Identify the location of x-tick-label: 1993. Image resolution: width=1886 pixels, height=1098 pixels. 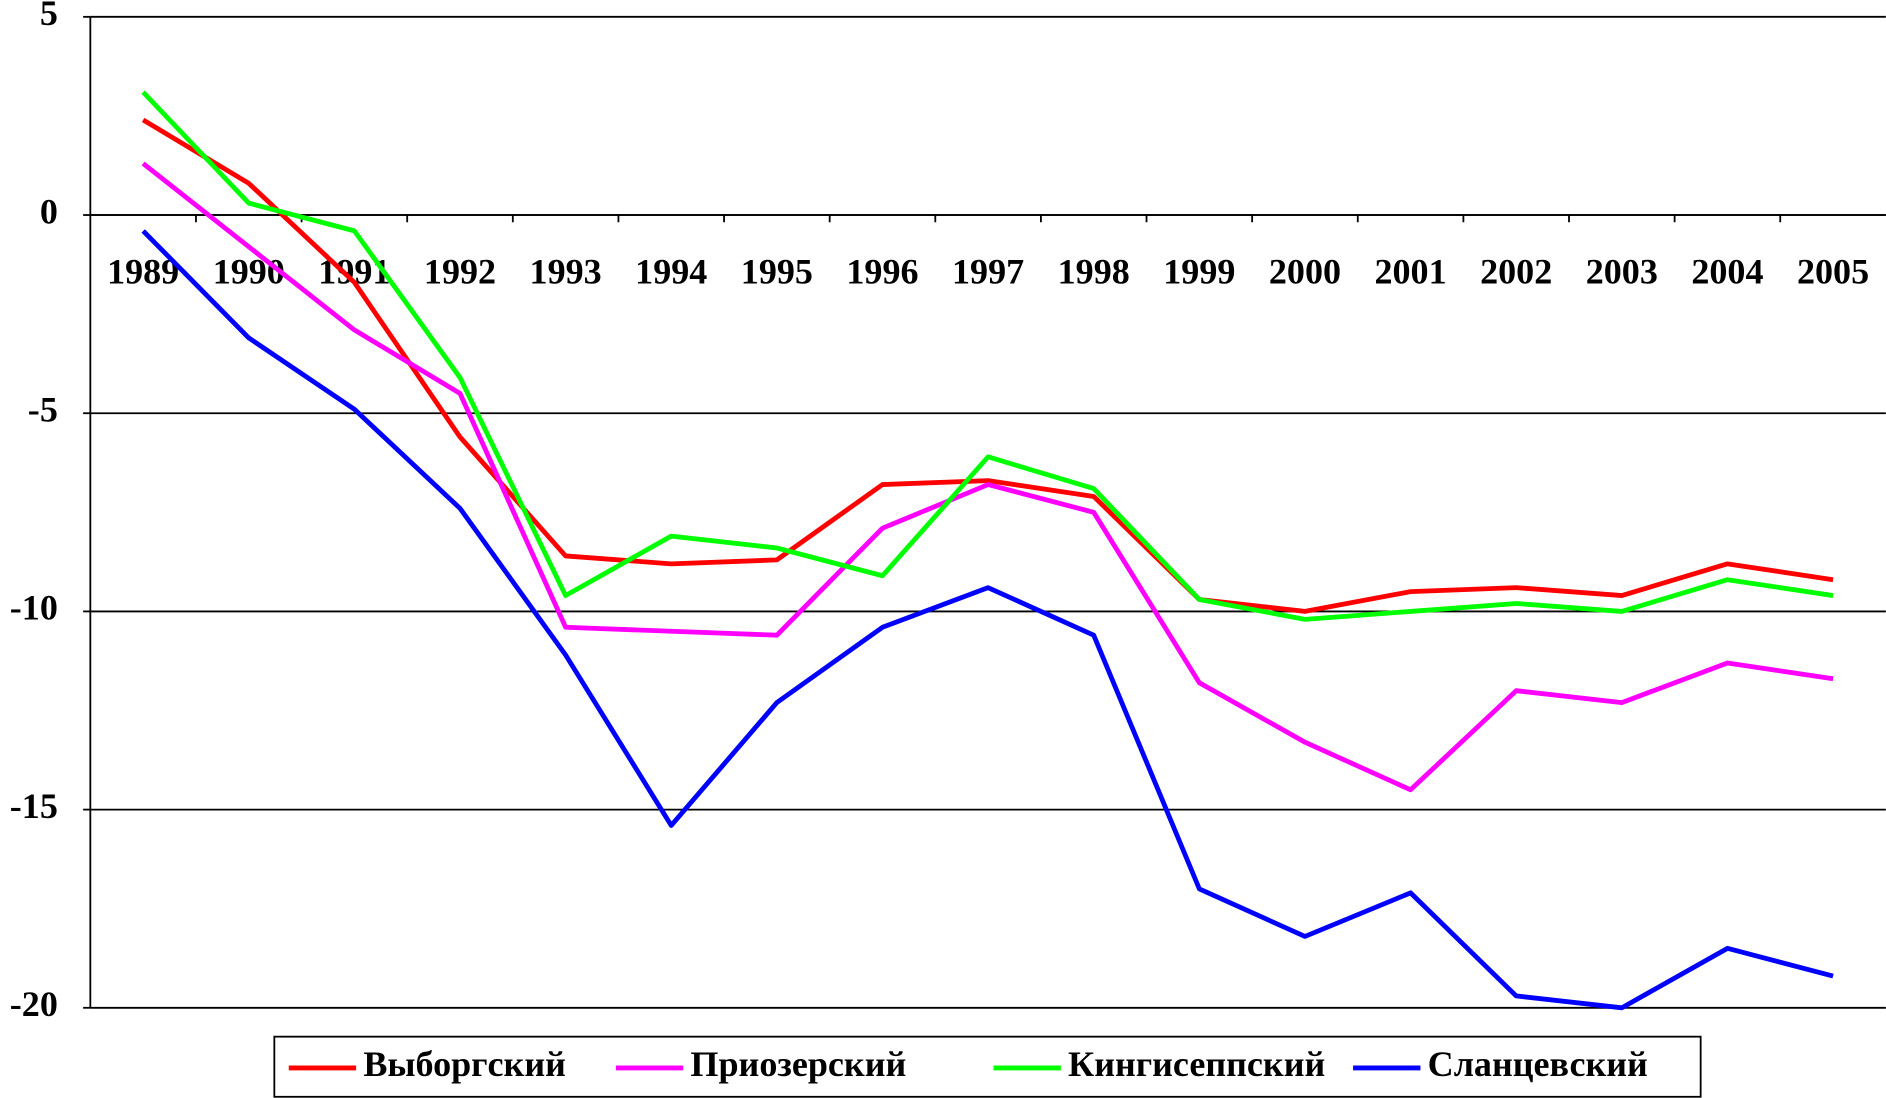
(566, 271).